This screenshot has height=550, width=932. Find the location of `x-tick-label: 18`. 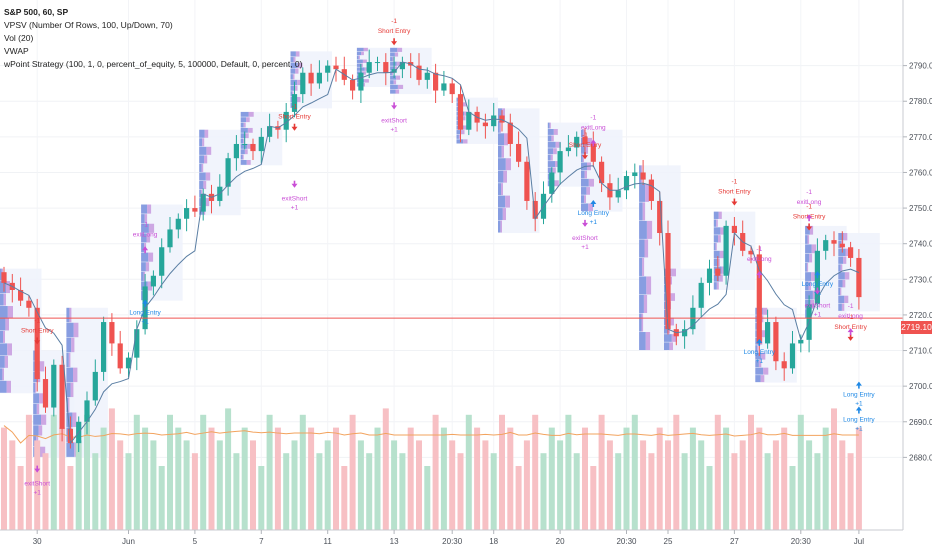

x-tick-label: 18 is located at coordinates (493, 541).